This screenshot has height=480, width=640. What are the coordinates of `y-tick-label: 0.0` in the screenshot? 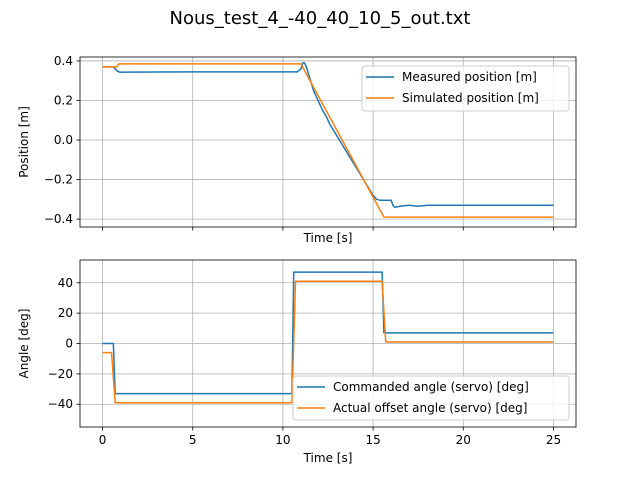 It's located at (63, 140).